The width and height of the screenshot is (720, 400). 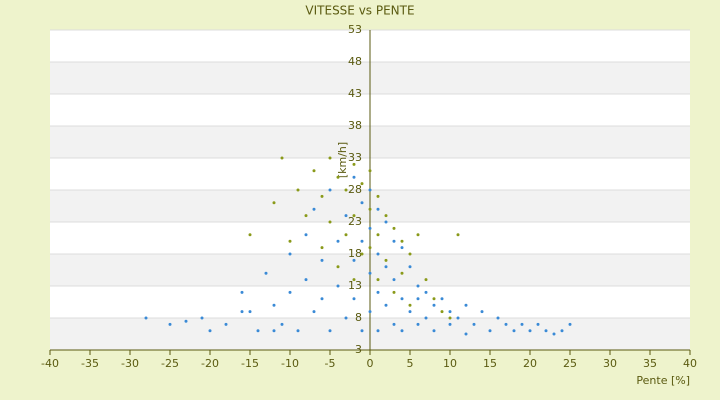 I want to click on x-tick-label: 25, so click(x=570, y=363).